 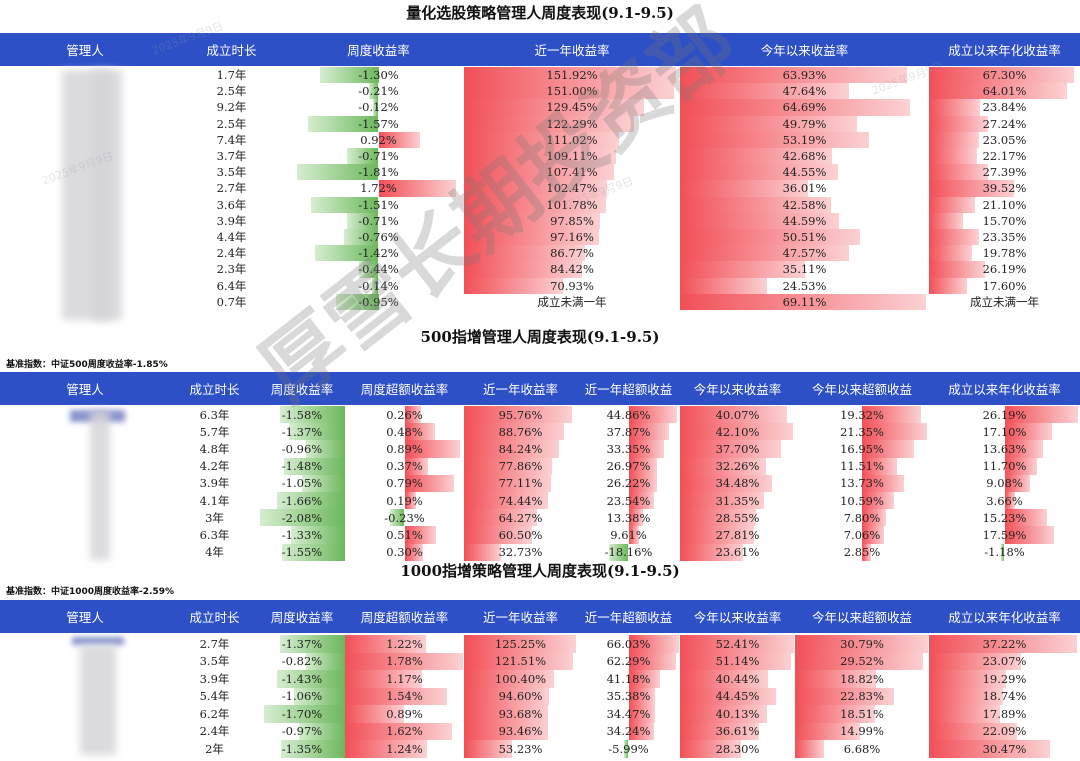 I want to click on table-cell: 23.35%, so click(x=1004, y=237).